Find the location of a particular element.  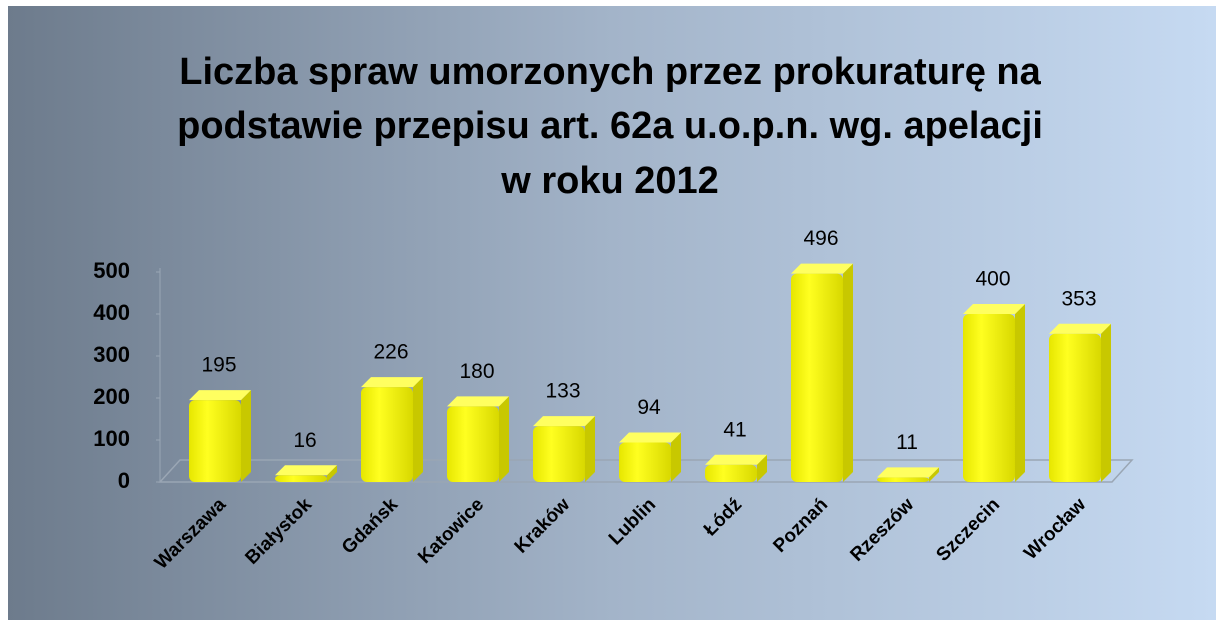

y-tick-label: 500 is located at coordinates (111, 270).